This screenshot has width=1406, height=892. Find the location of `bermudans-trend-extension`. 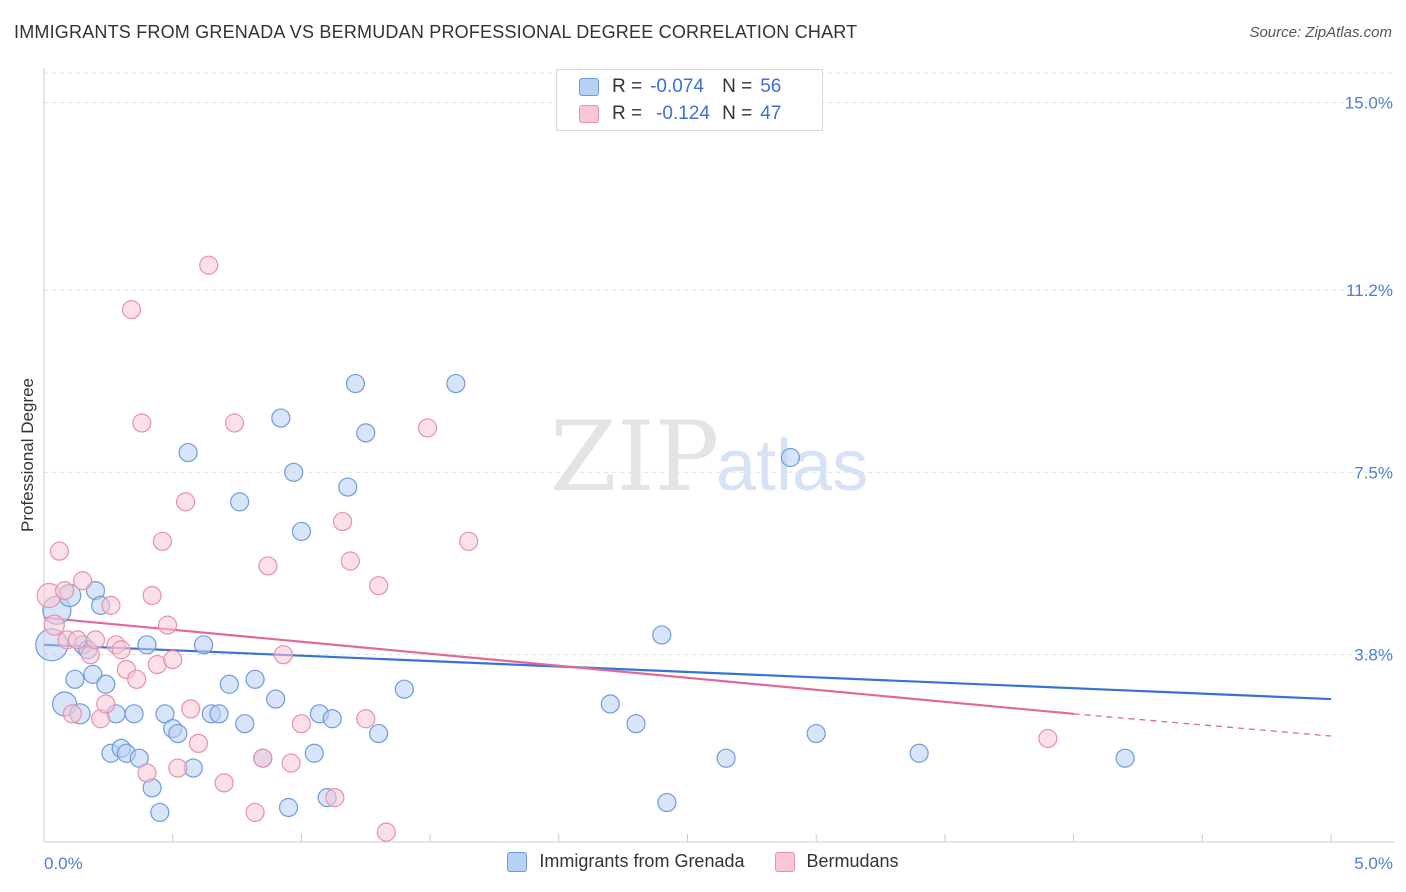

bermudans-trend-extension is located at coordinates (1202, 725).